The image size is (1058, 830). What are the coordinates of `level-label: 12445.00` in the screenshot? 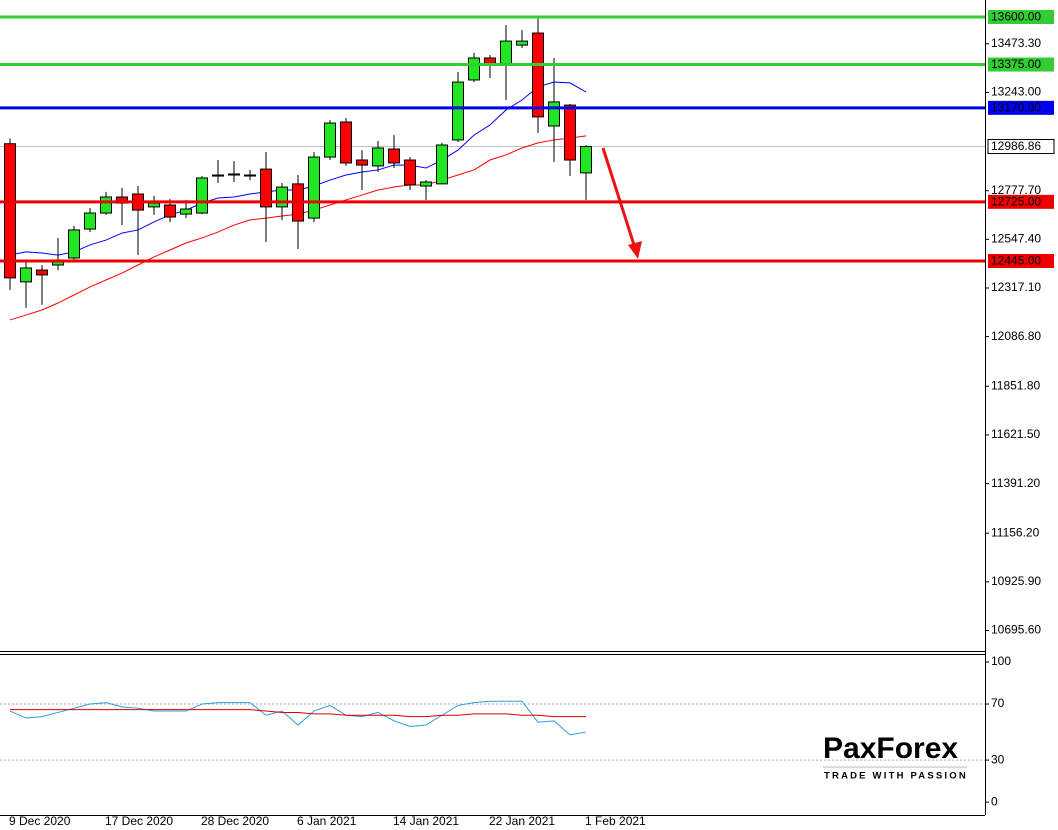 It's located at (1016, 261).